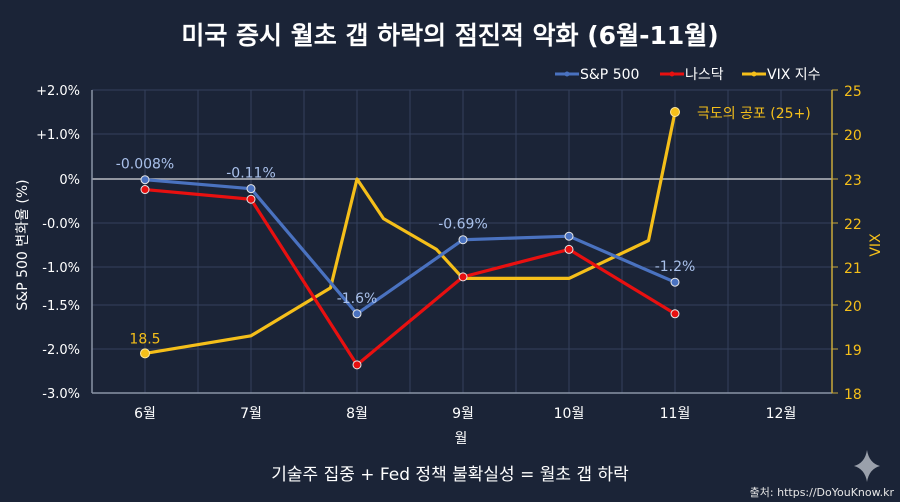  Describe the element at coordinates (876, 245) in the screenshot. I see `y2-axis-label: VIX` at that location.